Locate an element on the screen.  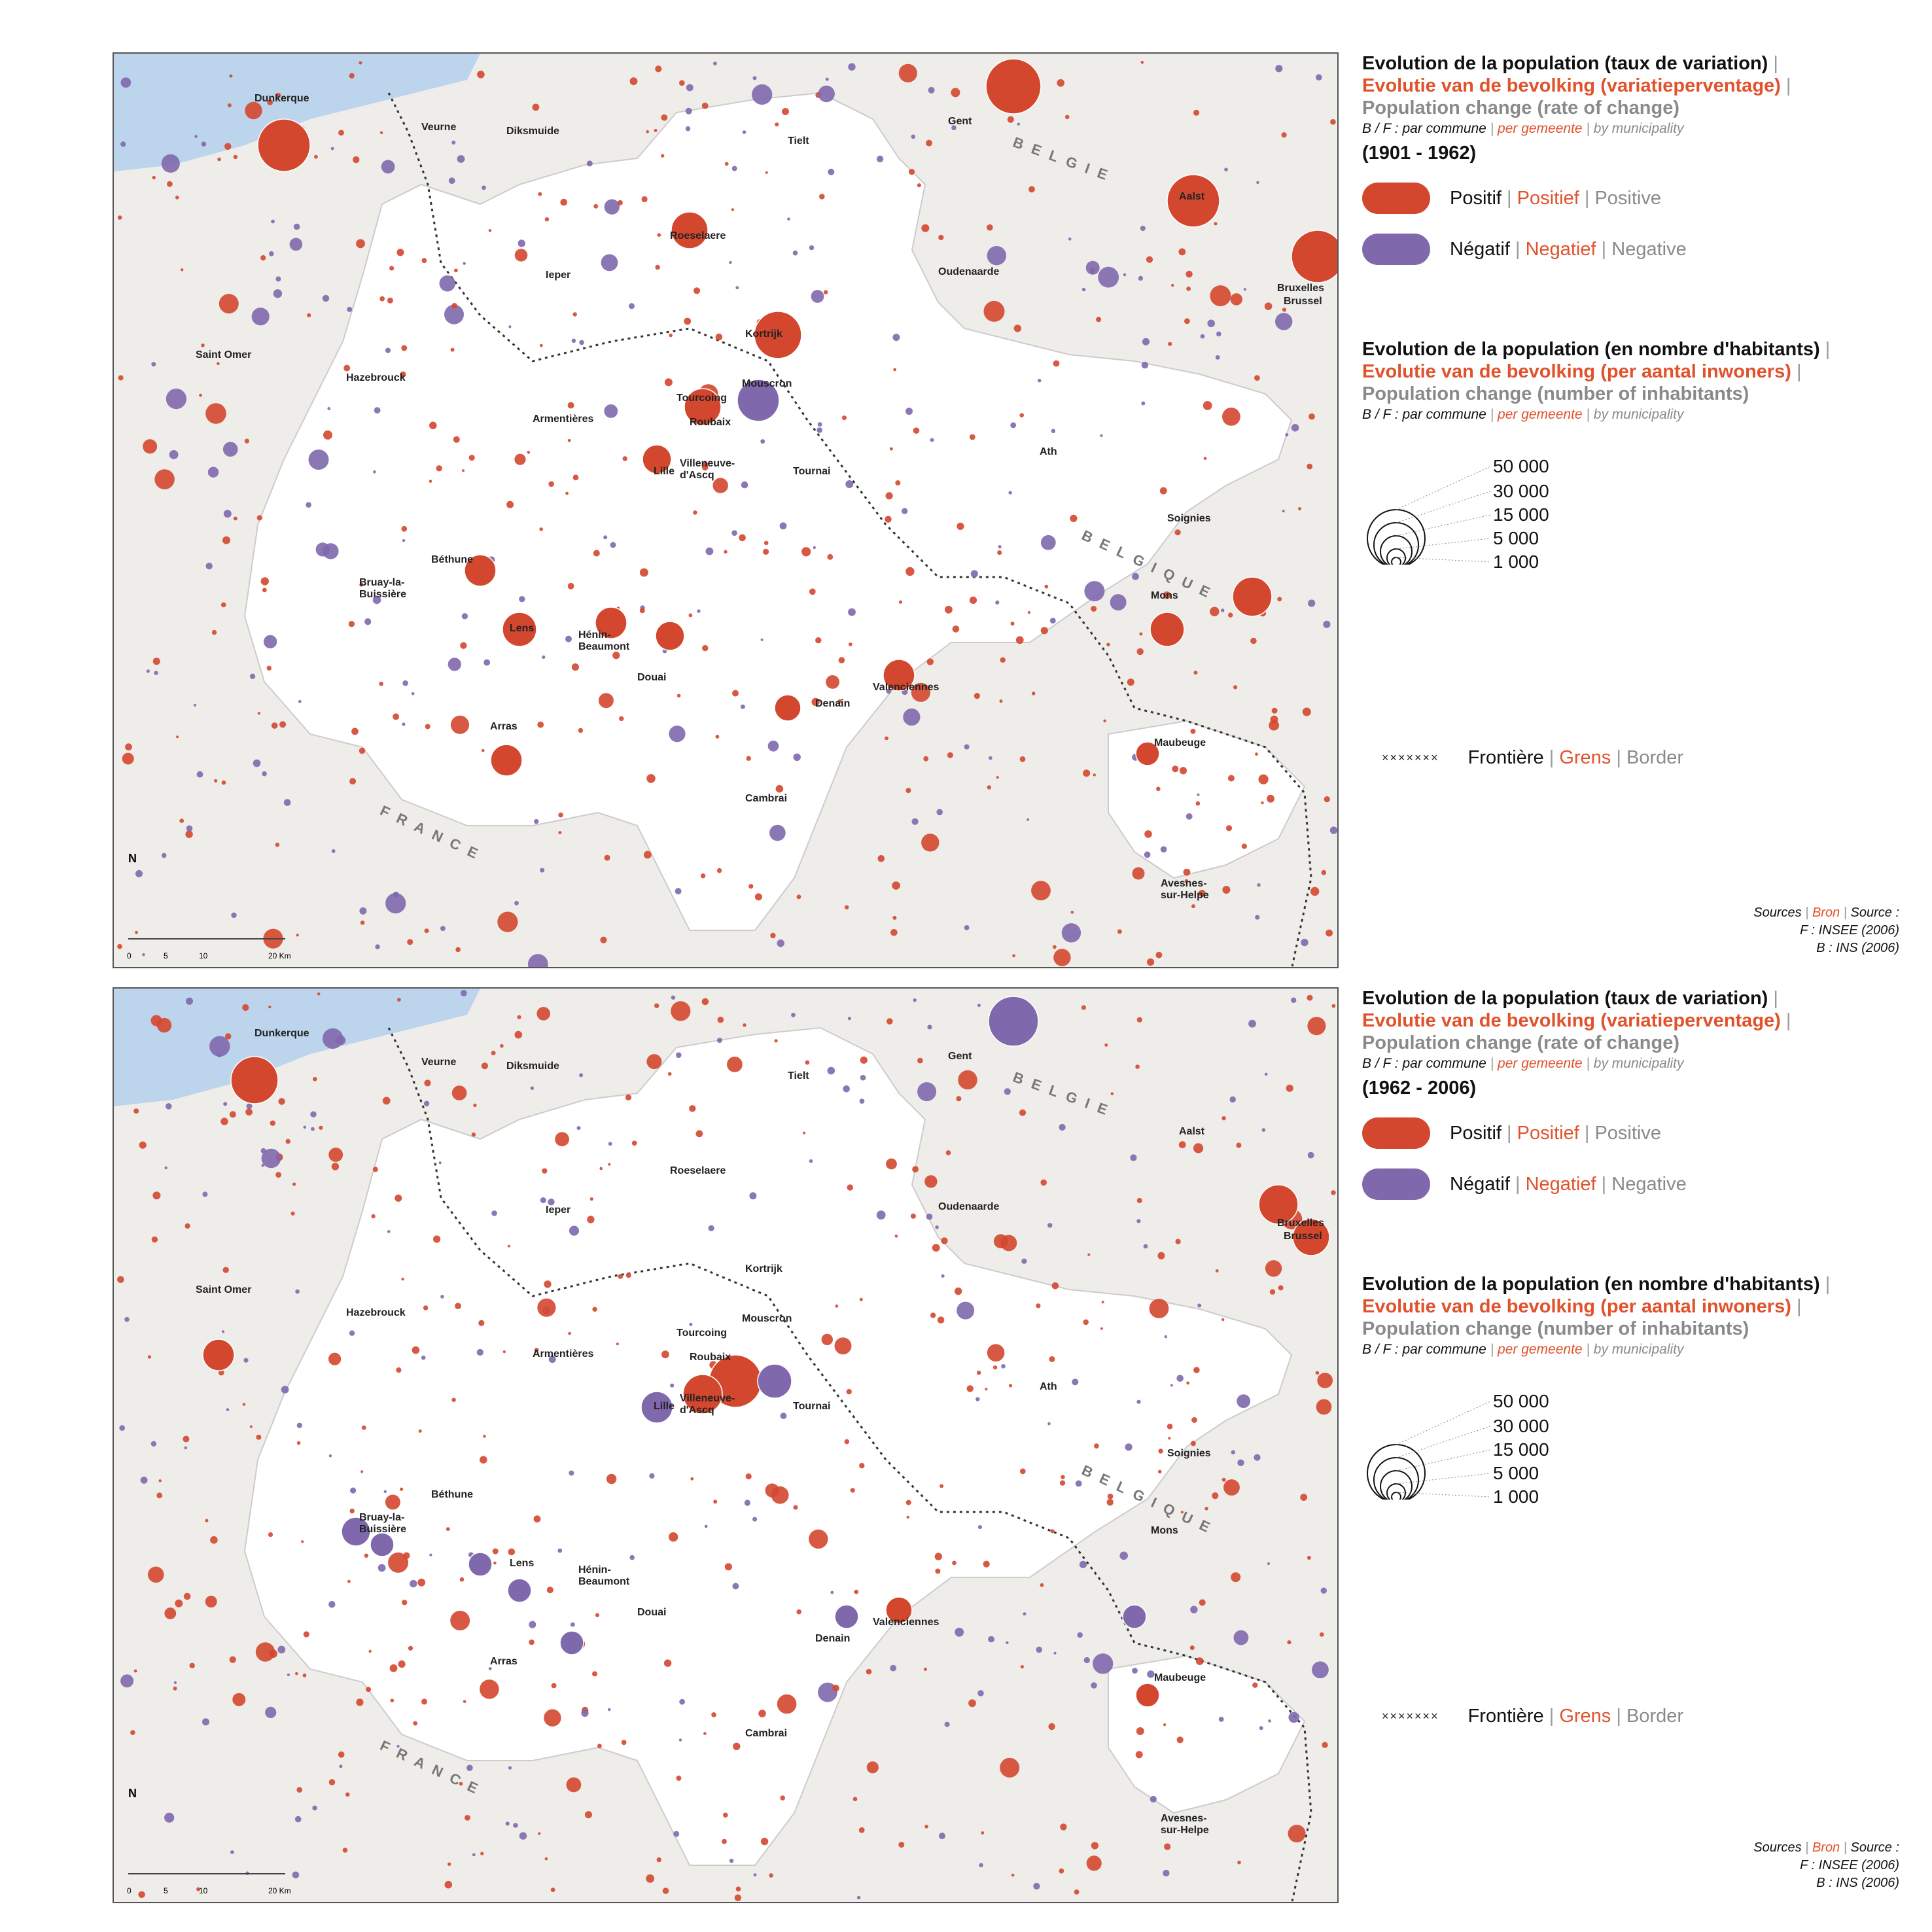
place-label: Mons is located at coordinates (1164, 1530).